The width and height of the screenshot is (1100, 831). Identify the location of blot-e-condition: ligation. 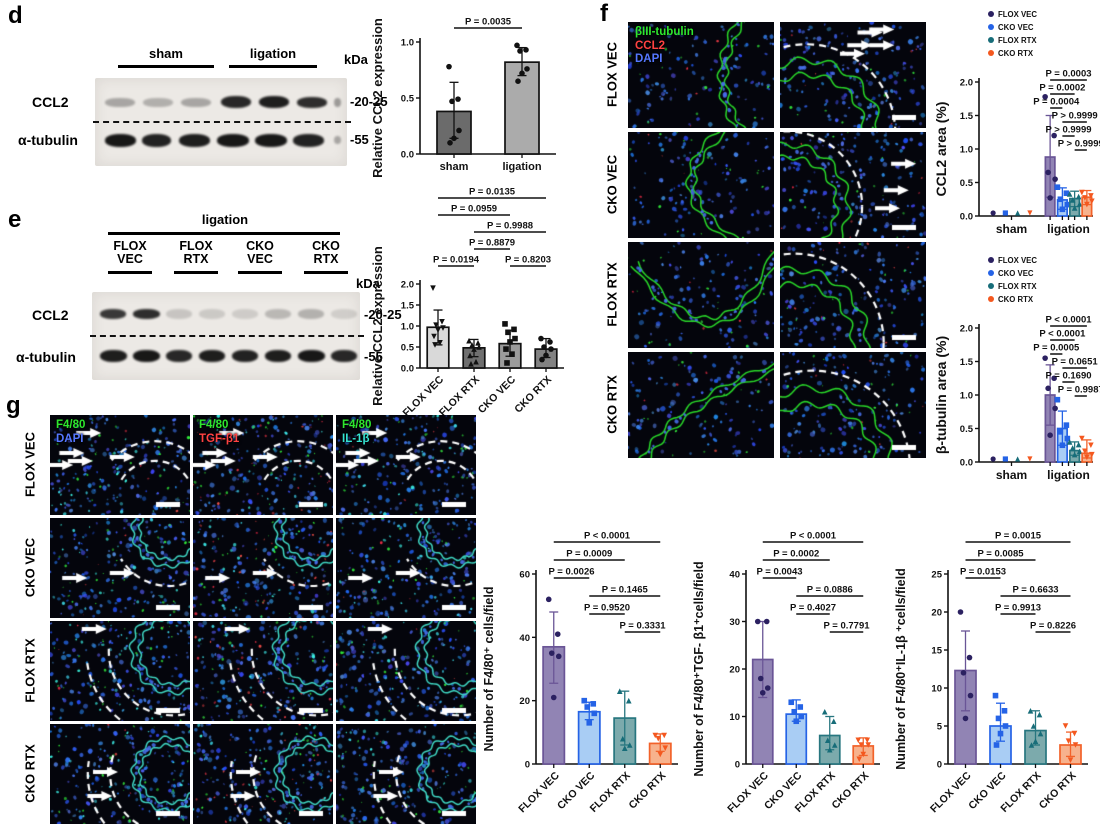
(225, 219).